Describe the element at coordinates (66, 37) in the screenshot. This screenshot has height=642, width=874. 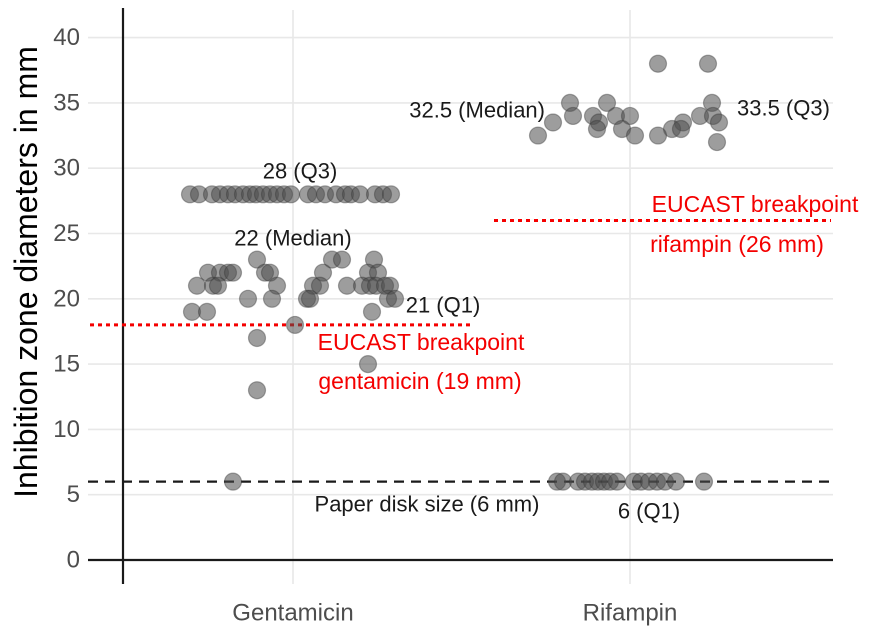
I see `y-tick-label-40: 40` at that location.